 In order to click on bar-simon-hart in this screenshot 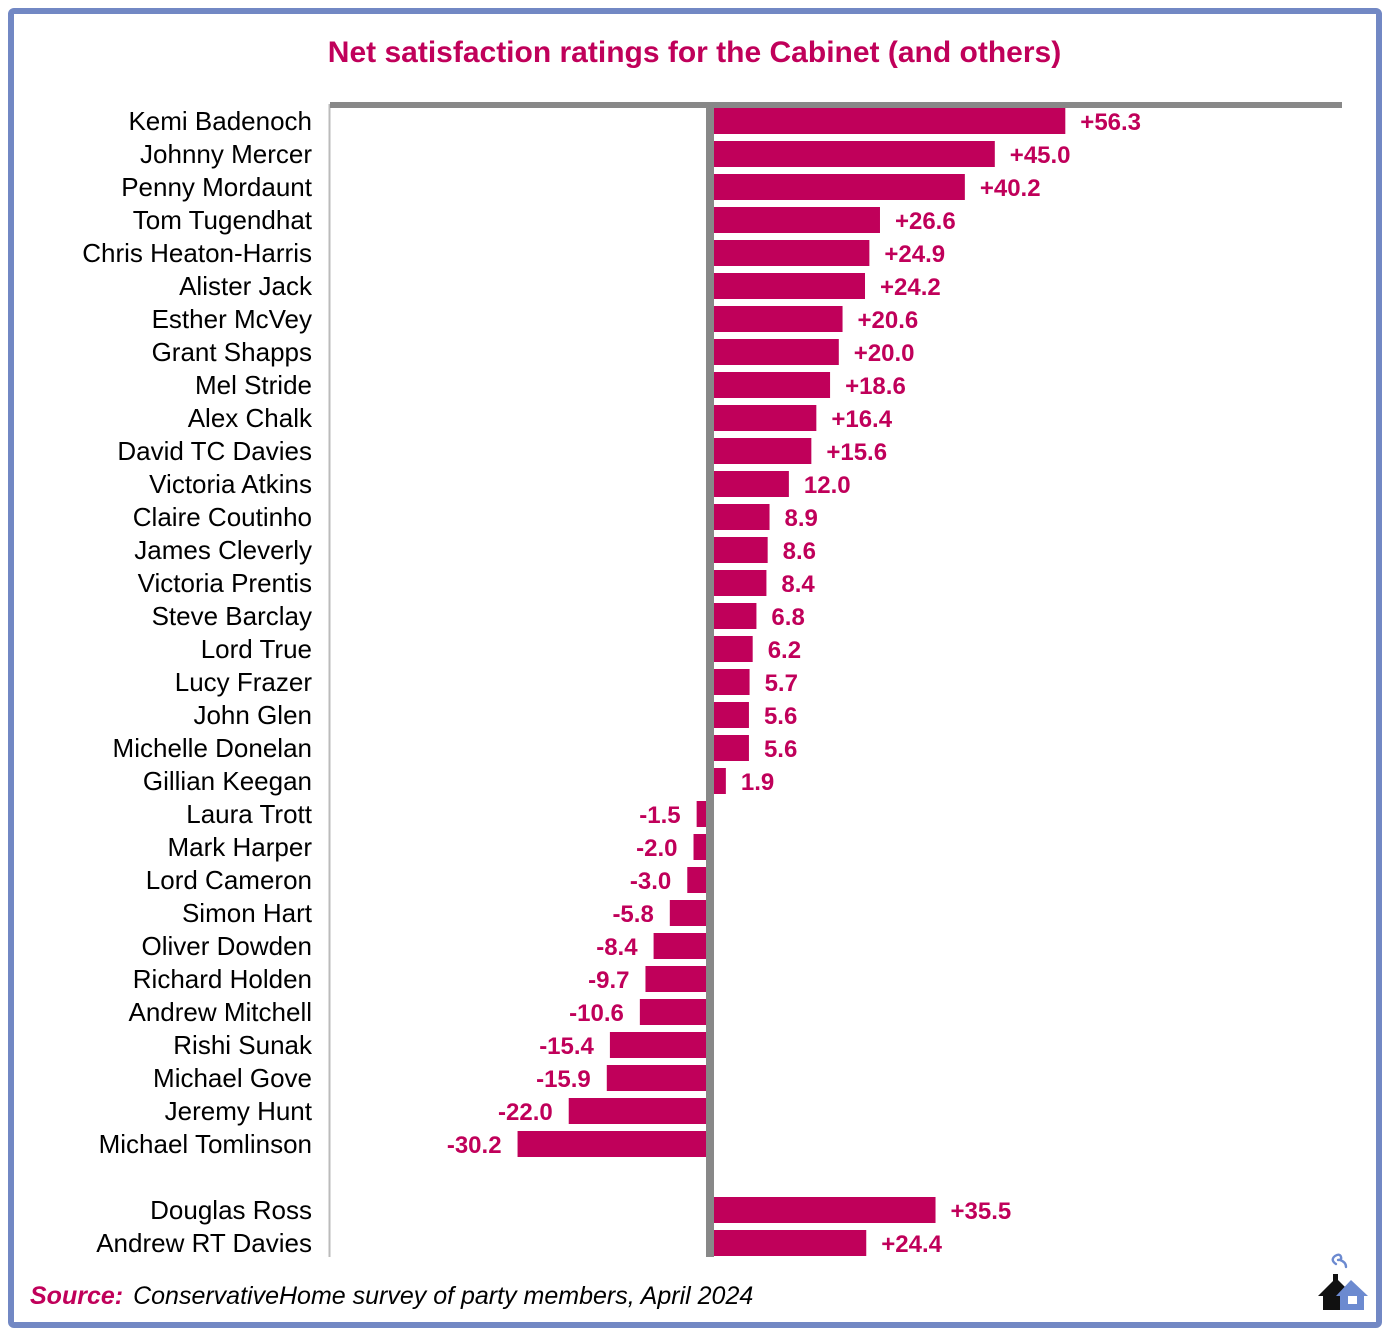, I will do `click(687, 913)`.